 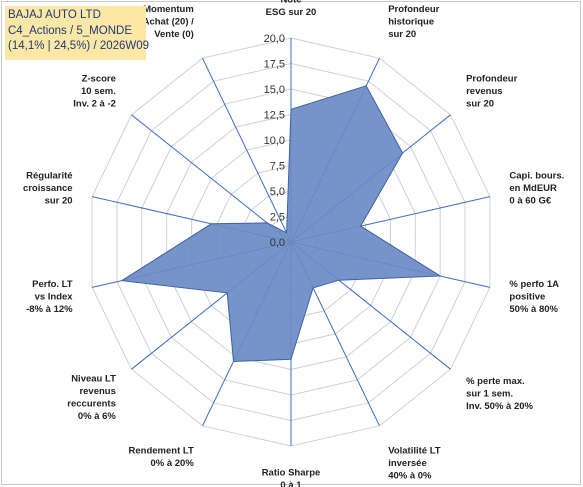 I want to click on axis-label-line: % perfo 1A, so click(x=534, y=284).